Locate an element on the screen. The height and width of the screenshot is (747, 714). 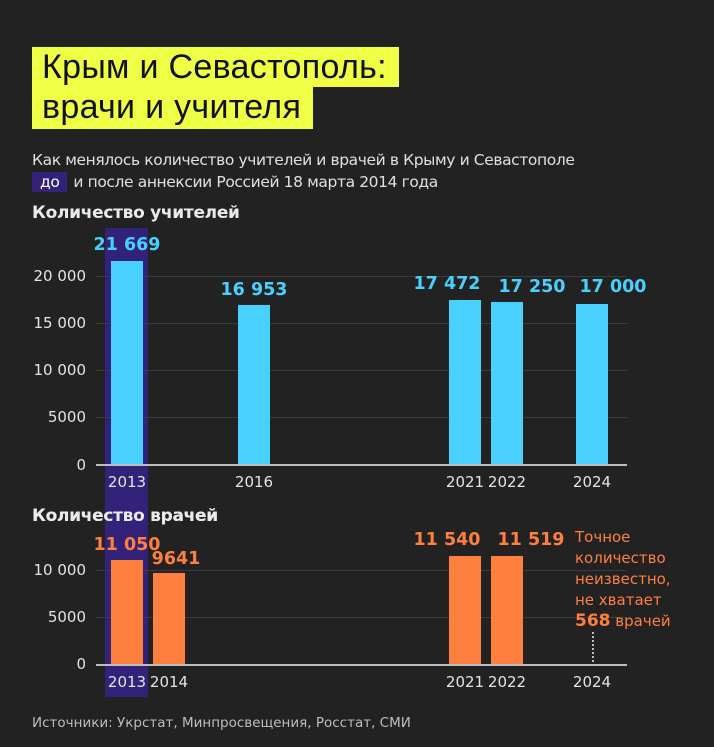
doctors-value-label: 11 519 is located at coordinates (531, 540).